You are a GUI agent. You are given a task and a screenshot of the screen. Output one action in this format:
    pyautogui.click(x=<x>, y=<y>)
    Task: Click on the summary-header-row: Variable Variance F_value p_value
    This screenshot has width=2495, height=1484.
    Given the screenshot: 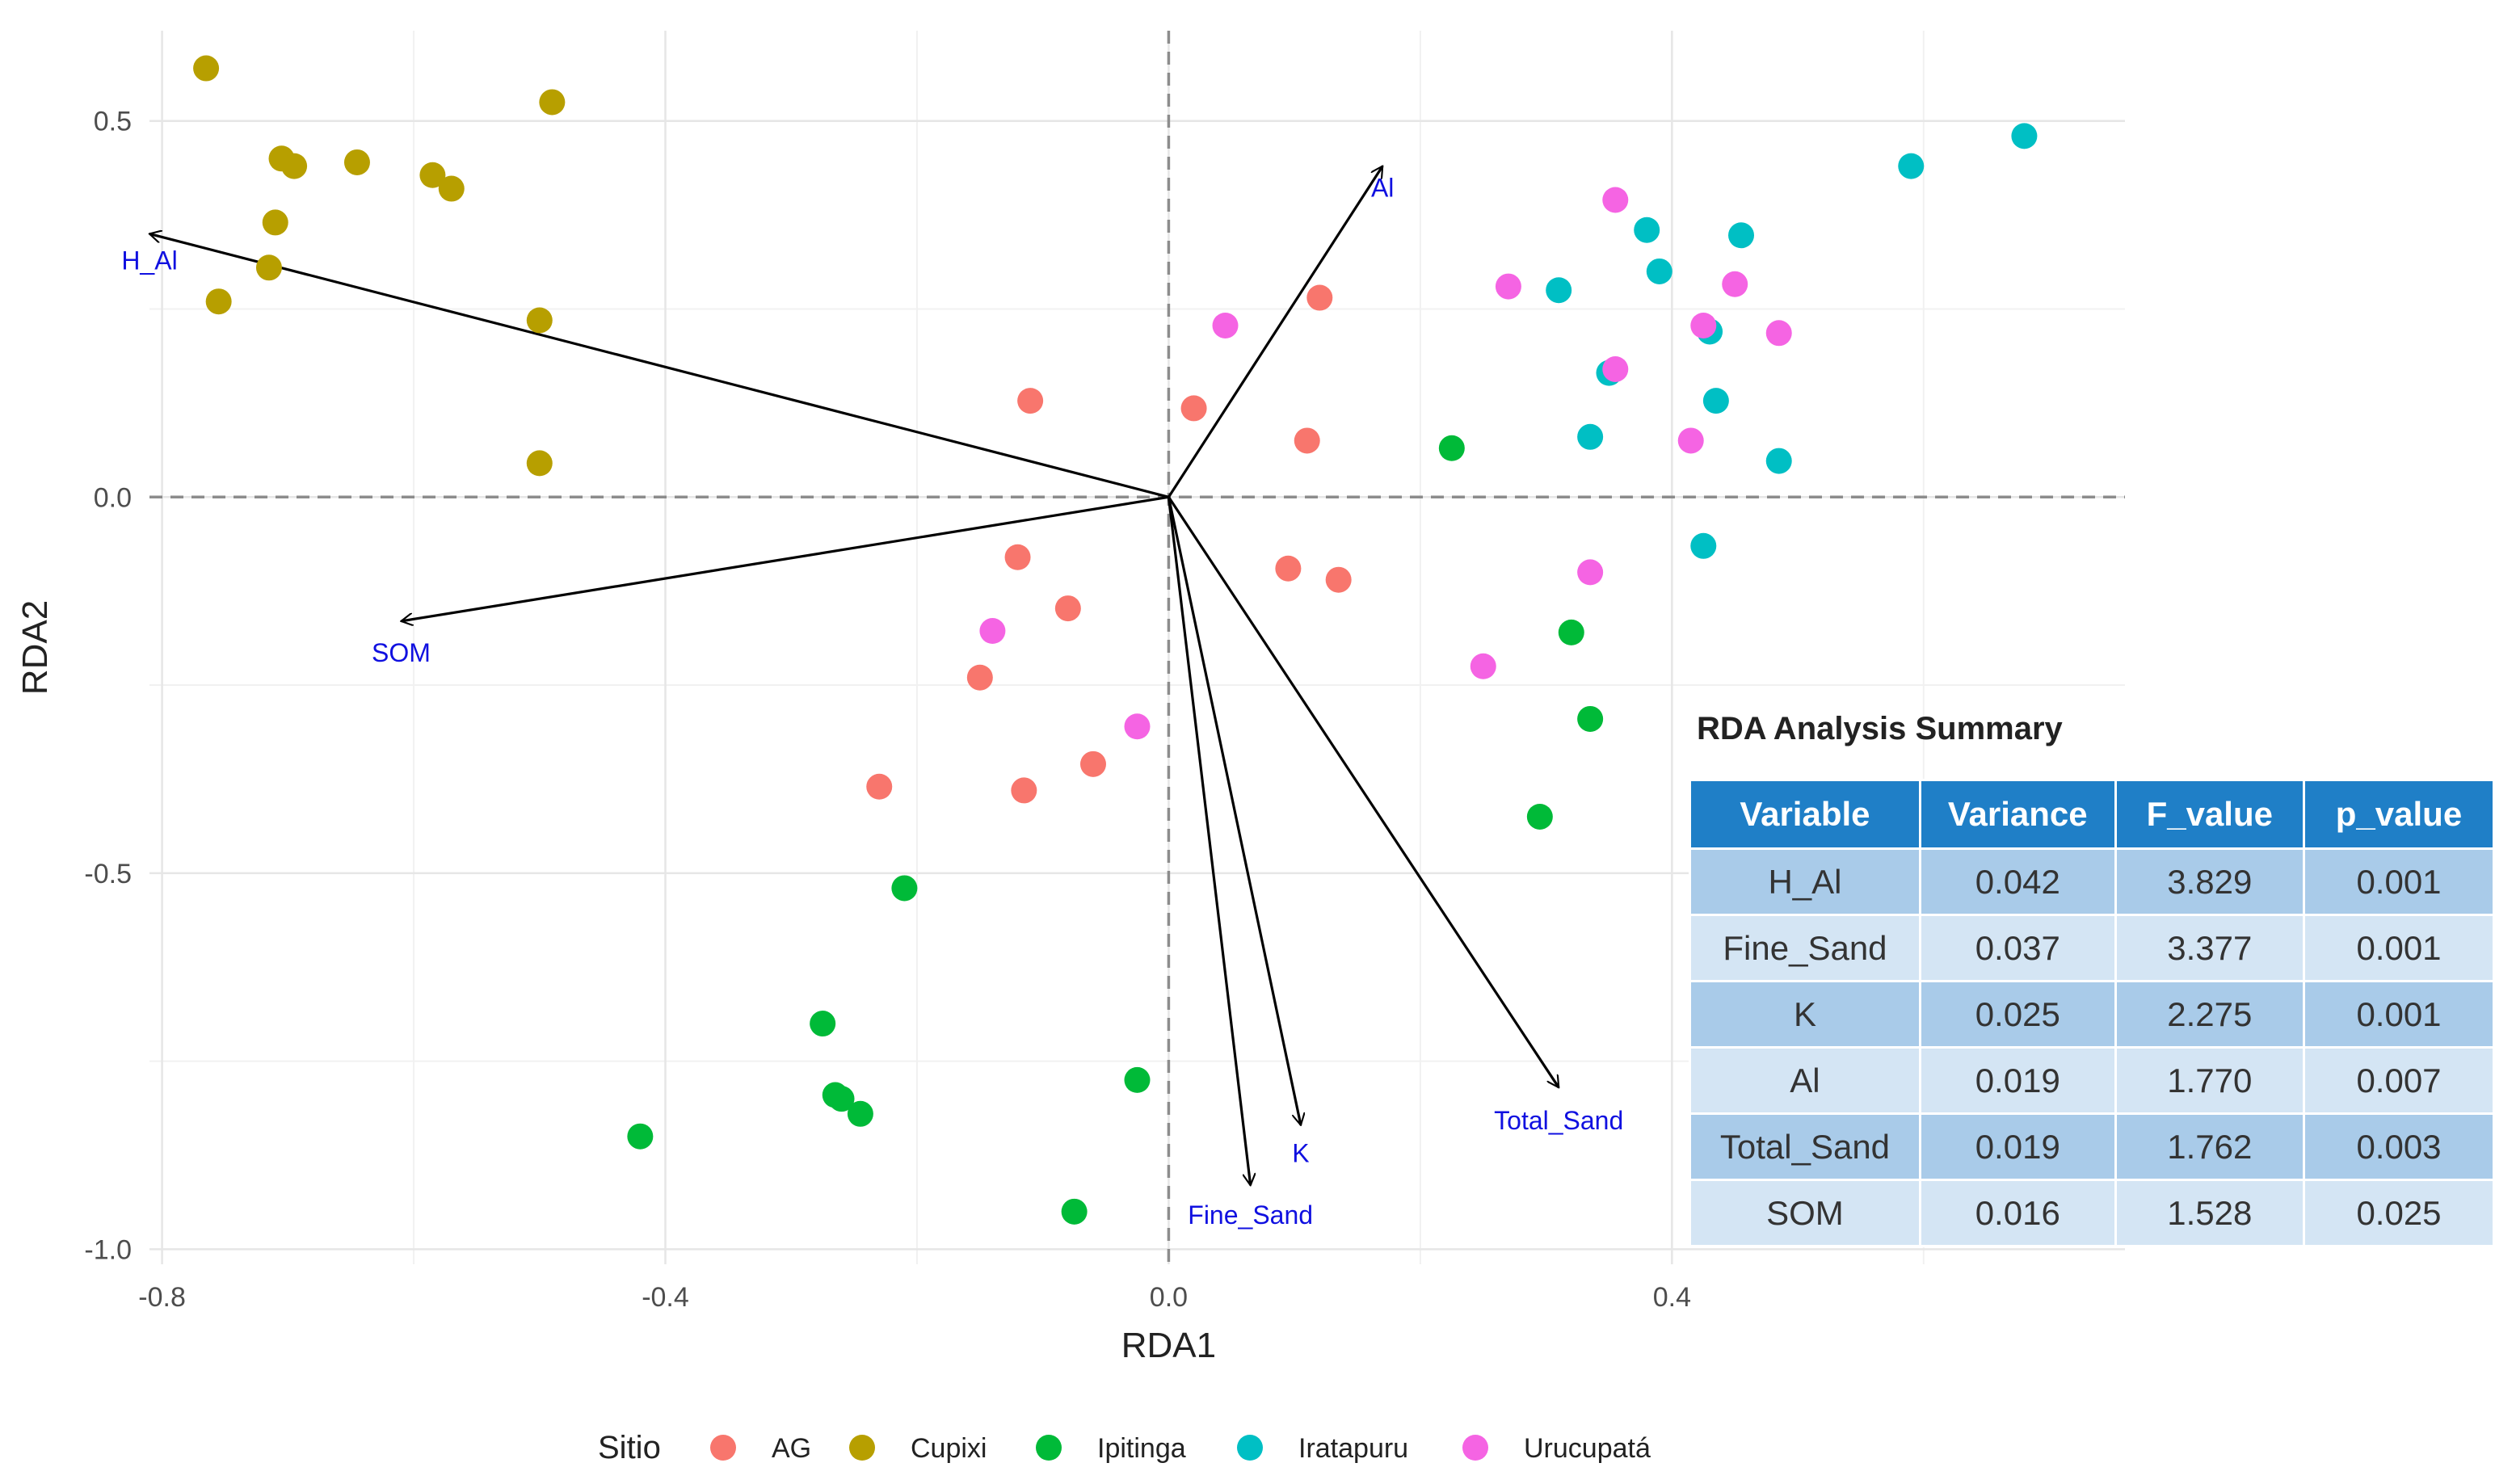 What is the action you would take?
    pyautogui.click(x=2092, y=814)
    